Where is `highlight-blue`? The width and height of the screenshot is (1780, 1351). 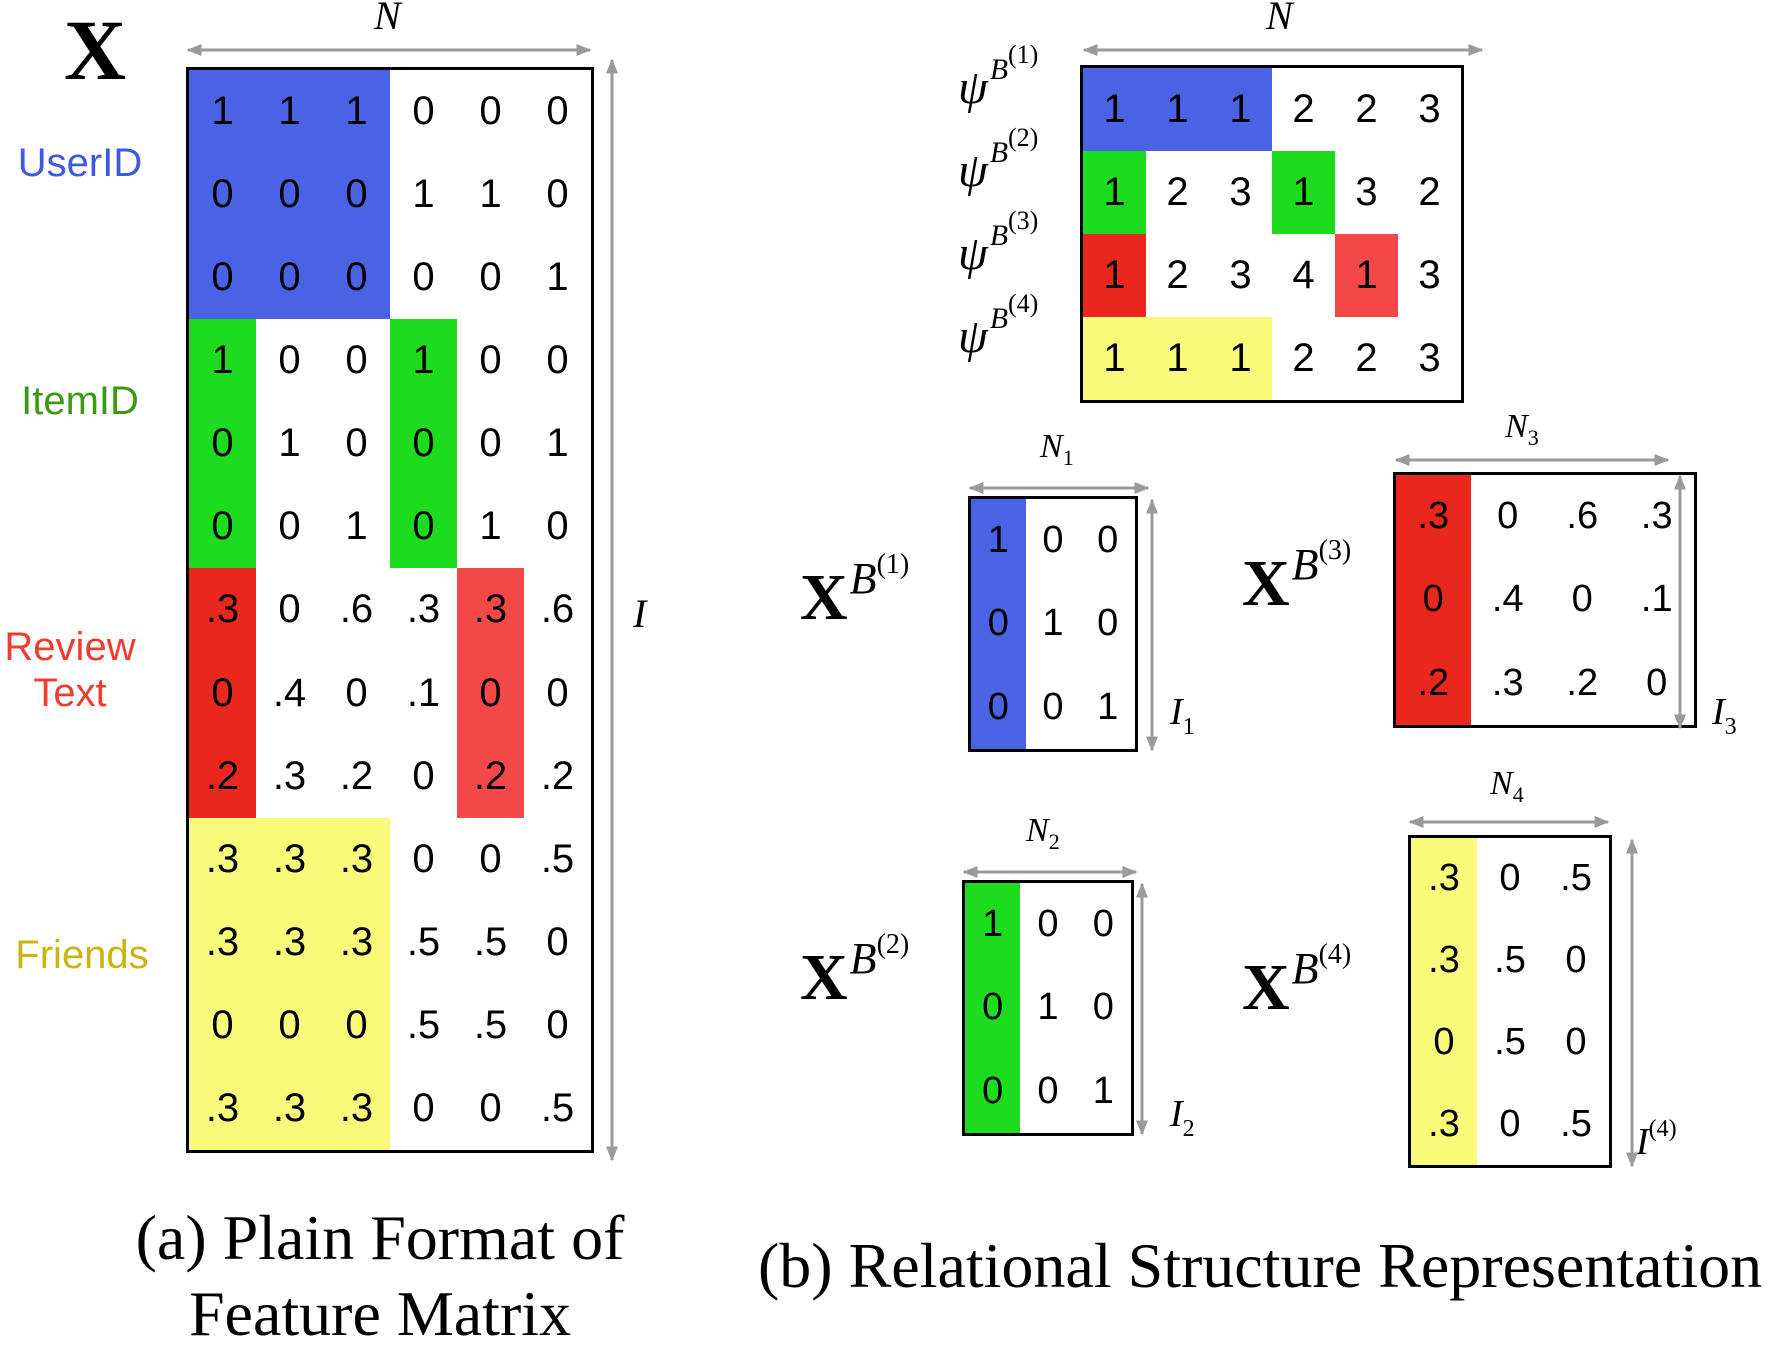 highlight-blue is located at coordinates (1177, 109).